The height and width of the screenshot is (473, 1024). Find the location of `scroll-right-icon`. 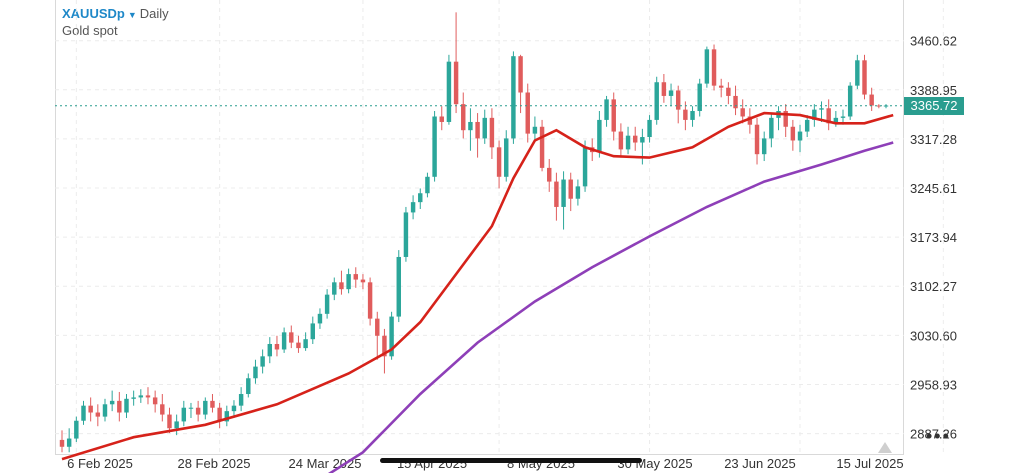

scroll-right-icon is located at coordinates (885, 447).